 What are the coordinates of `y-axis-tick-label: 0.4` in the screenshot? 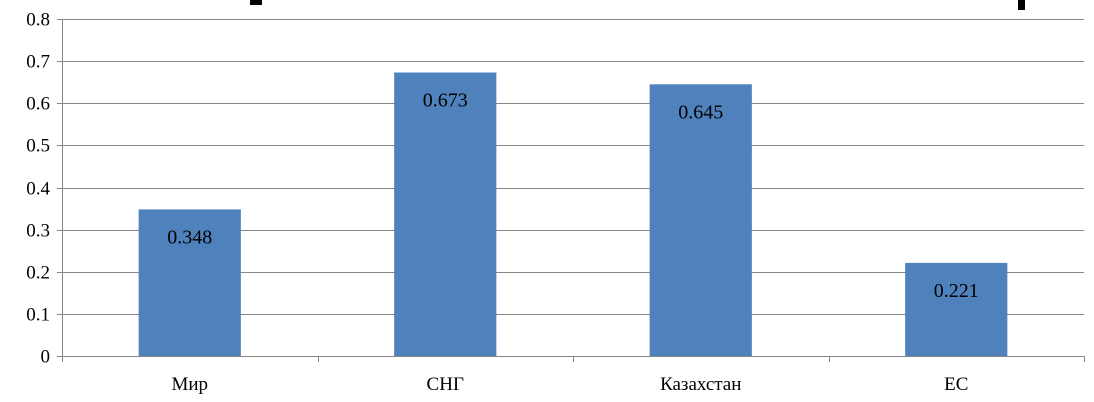 It's located at (38, 189).